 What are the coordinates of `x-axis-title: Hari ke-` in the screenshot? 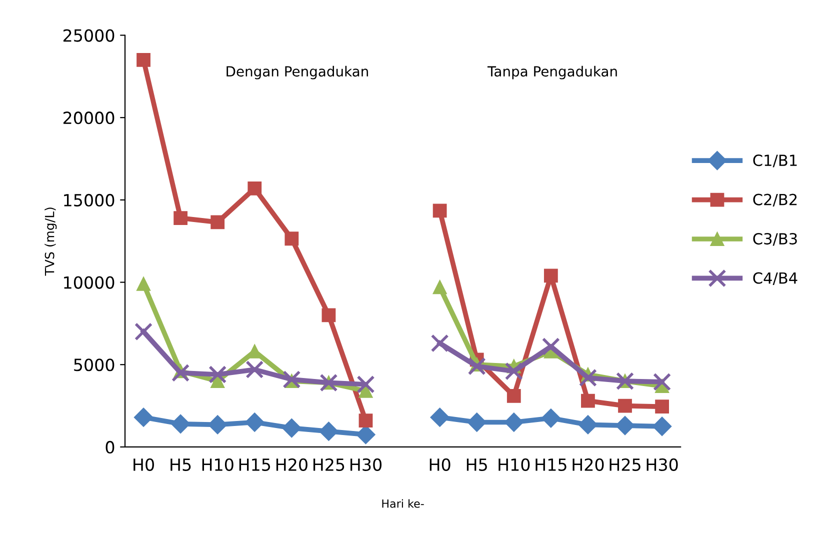 It's located at (403, 503).